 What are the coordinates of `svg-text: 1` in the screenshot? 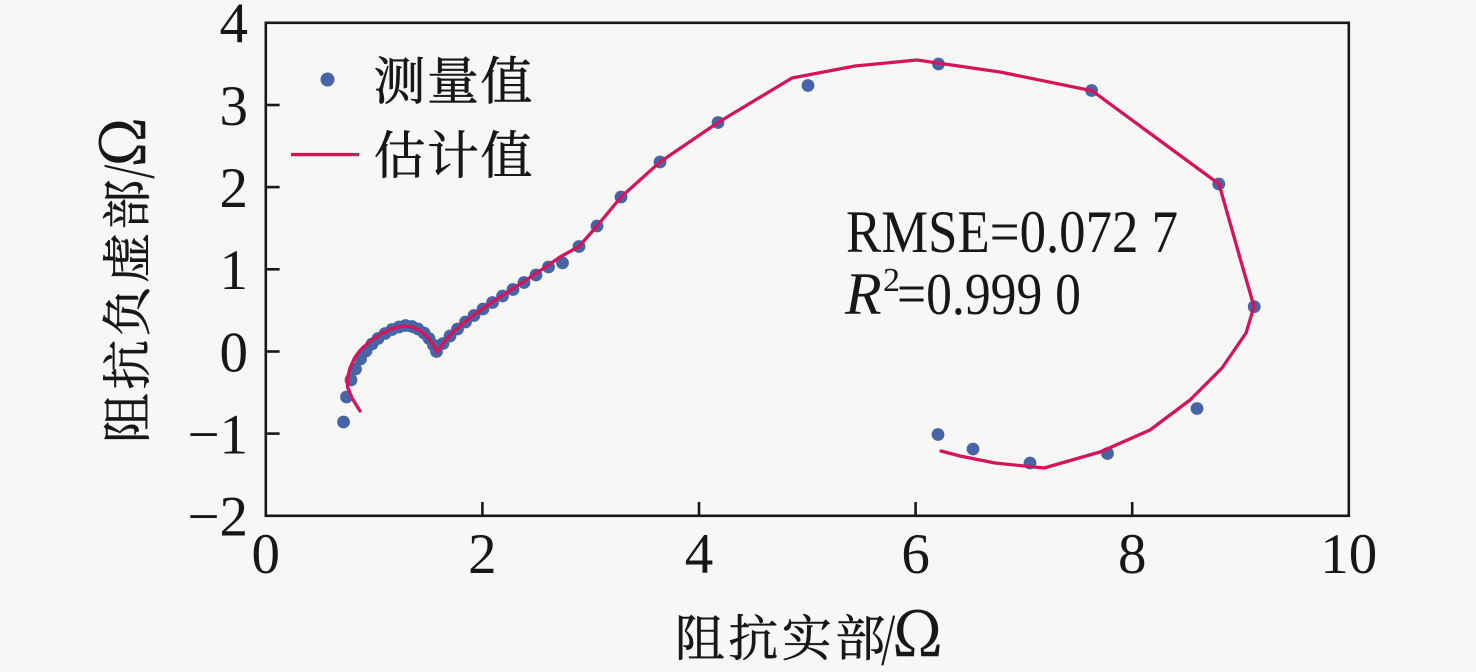 It's located at (234, 270).